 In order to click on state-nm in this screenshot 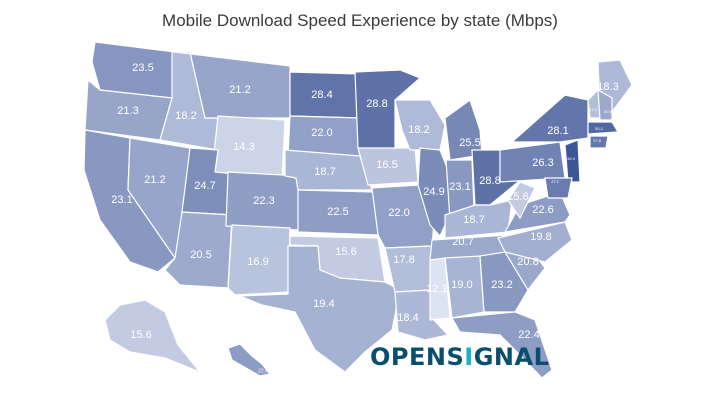, I will do `click(259, 260)`.